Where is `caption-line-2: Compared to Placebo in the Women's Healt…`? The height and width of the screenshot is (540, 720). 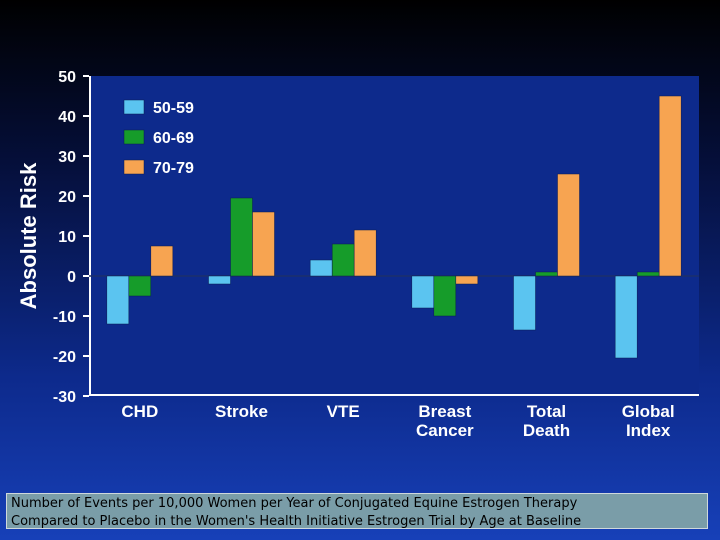 caption-line-2: Compared to Placebo in the Women's Healt… is located at coordinates (296, 521).